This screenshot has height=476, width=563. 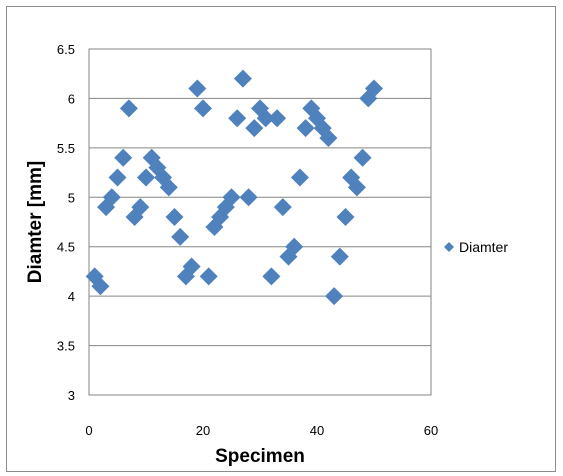 What do you see at coordinates (88, 430) in the screenshot?
I see `x-tick-label: 0` at bounding box center [88, 430].